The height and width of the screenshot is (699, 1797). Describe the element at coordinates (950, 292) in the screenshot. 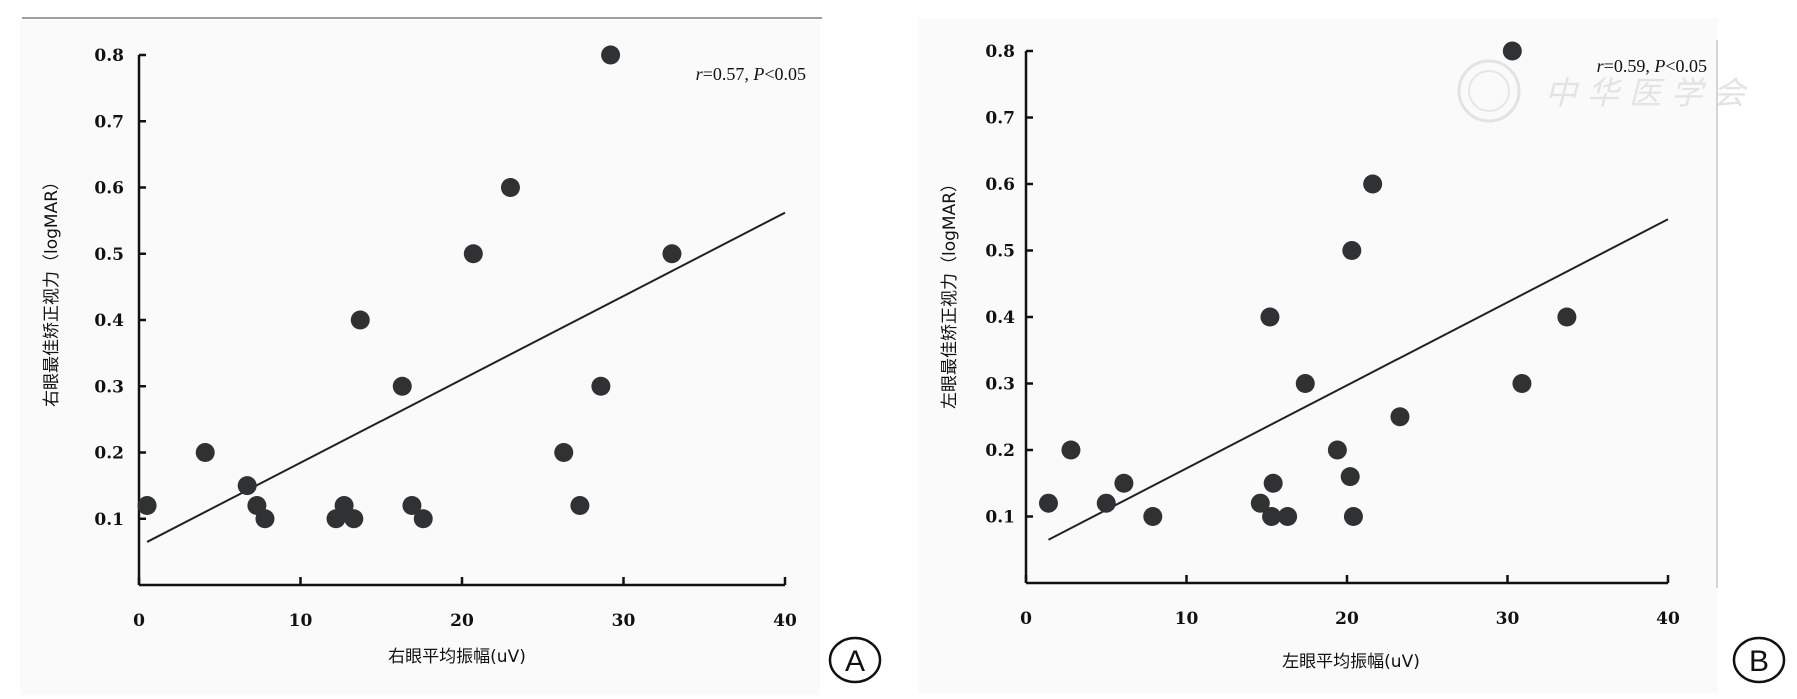

I see `y-axis-label: 左眼最佳矫正视力（logMAR）` at that location.